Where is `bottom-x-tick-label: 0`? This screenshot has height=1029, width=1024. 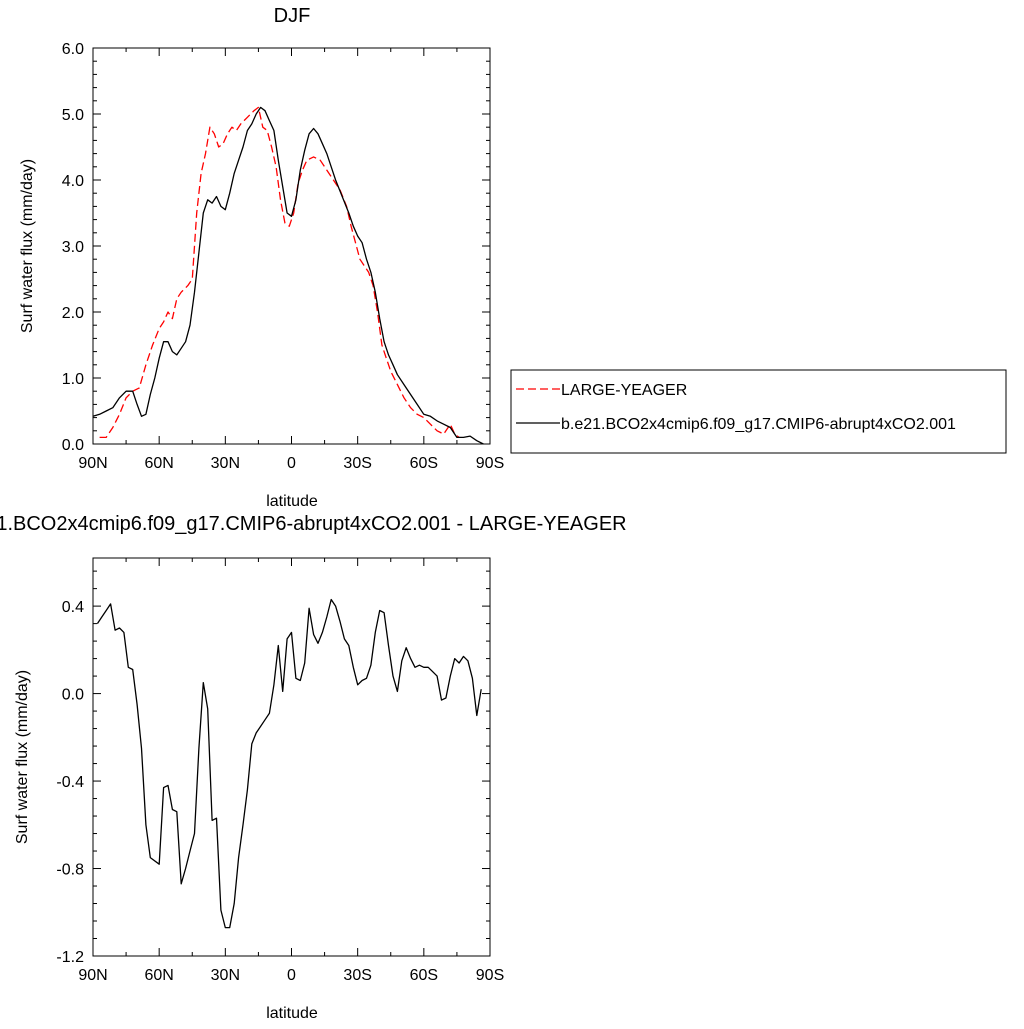 bottom-x-tick-label: 0 is located at coordinates (291, 975).